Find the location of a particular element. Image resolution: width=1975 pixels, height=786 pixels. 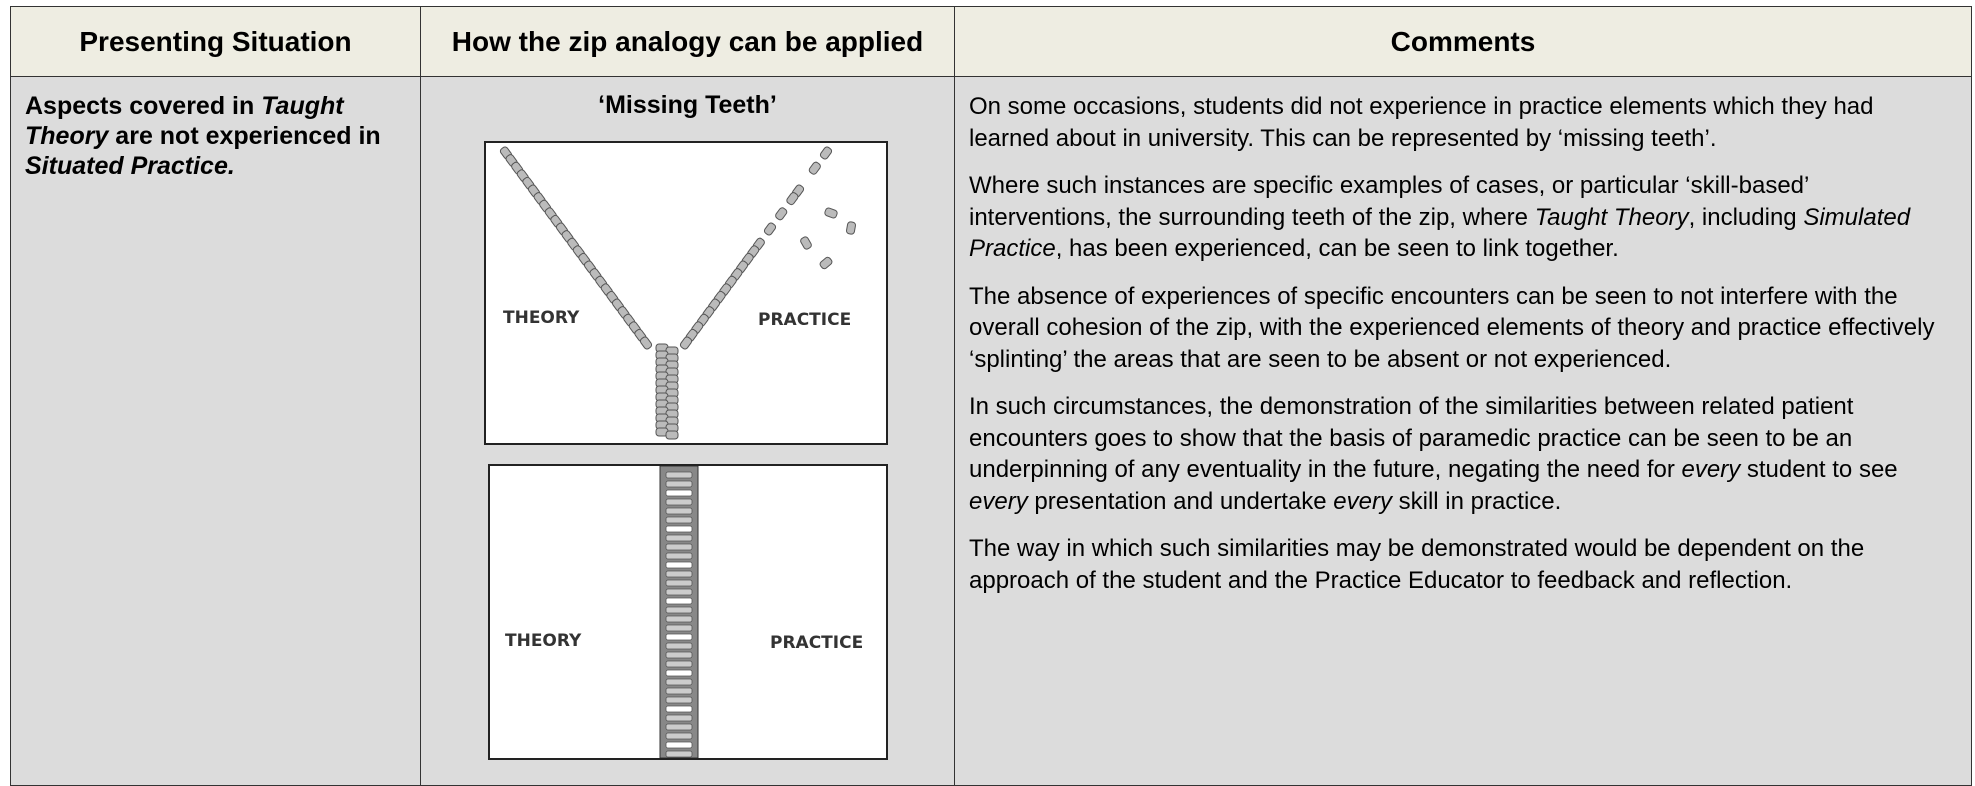

text: are not experienced in is located at coordinates (244, 136).